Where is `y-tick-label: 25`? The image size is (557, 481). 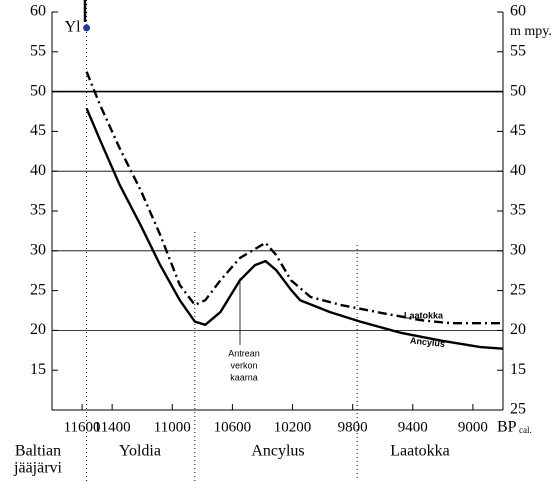
y-tick-label: 25 is located at coordinates (38, 289).